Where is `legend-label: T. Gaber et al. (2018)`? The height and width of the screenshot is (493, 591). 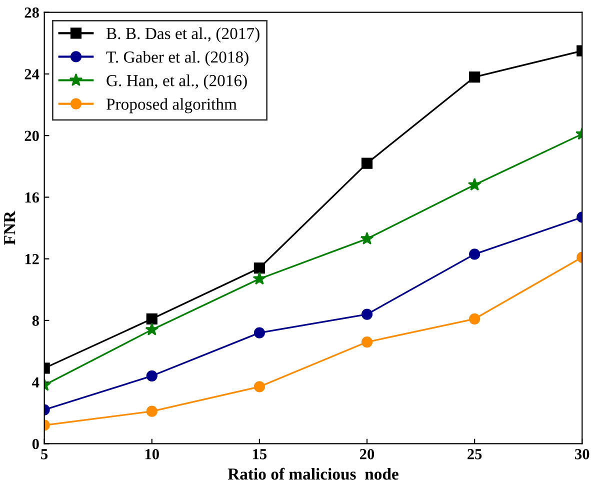
legend-label: T. Gaber et al. (2018) is located at coordinates (177, 58).